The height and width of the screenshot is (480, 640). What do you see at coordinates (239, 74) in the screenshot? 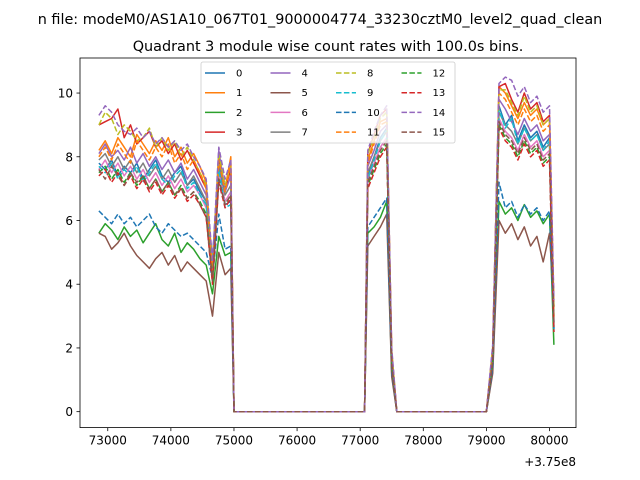
I see `legend-label-0: 0` at bounding box center [239, 74].